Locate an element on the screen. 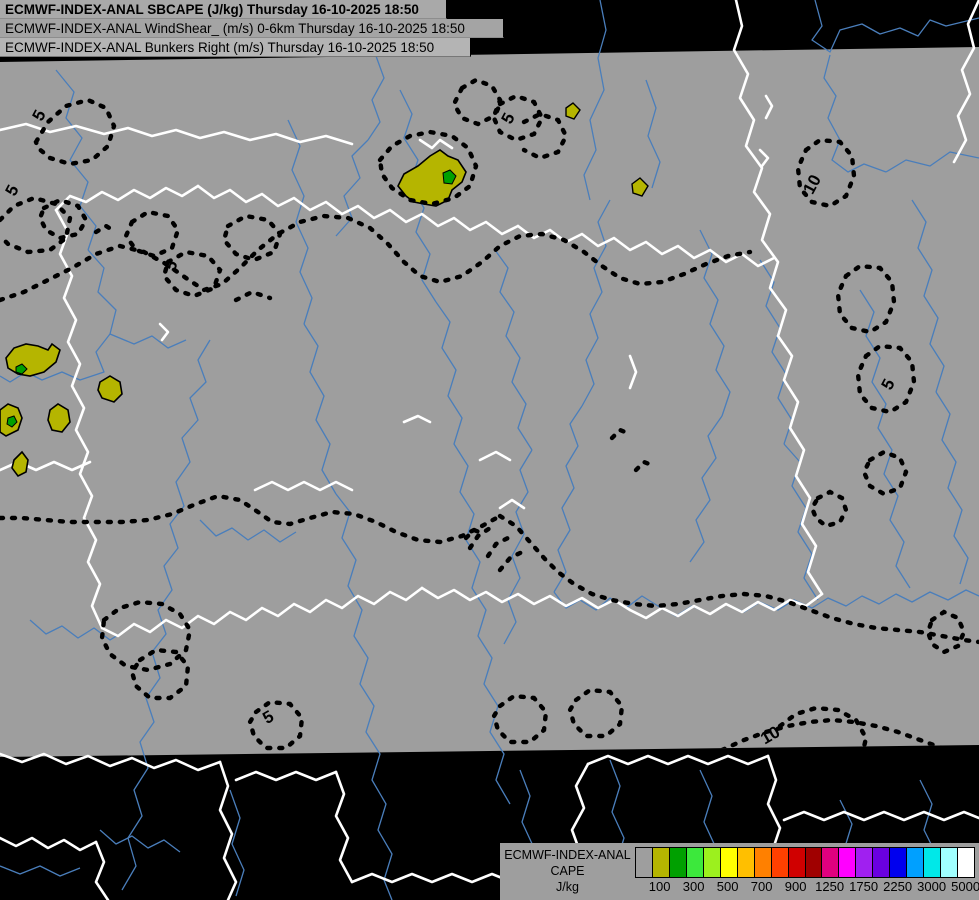  legend-tick: 900 is located at coordinates (795, 886).